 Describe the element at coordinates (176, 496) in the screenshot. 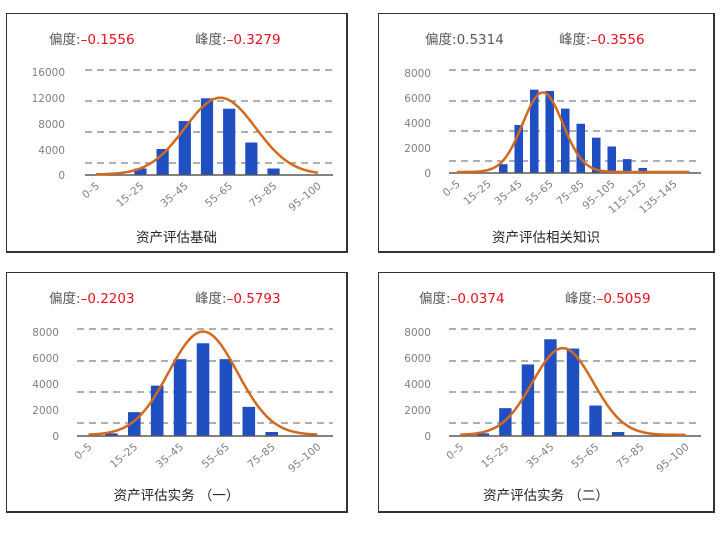

I see `chart-title: 资产评估实务 （一）` at that location.